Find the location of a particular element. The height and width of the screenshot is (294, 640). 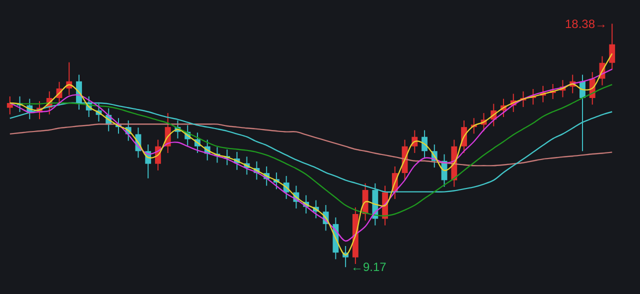

annotation: 18.38→ is located at coordinates (586, 24).